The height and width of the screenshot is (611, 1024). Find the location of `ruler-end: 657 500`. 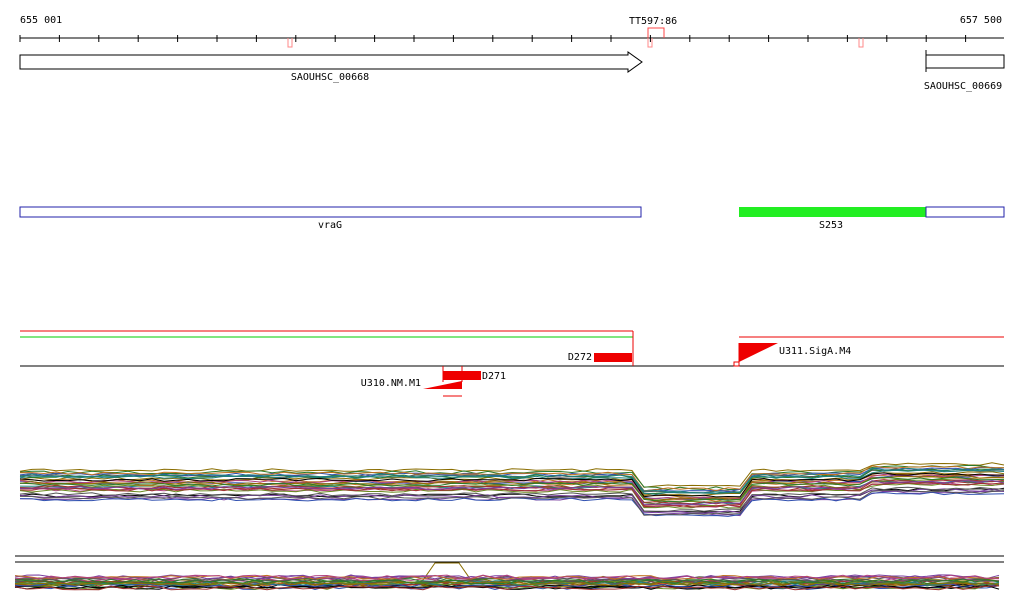

ruler-end: 657 500 is located at coordinates (981, 20).